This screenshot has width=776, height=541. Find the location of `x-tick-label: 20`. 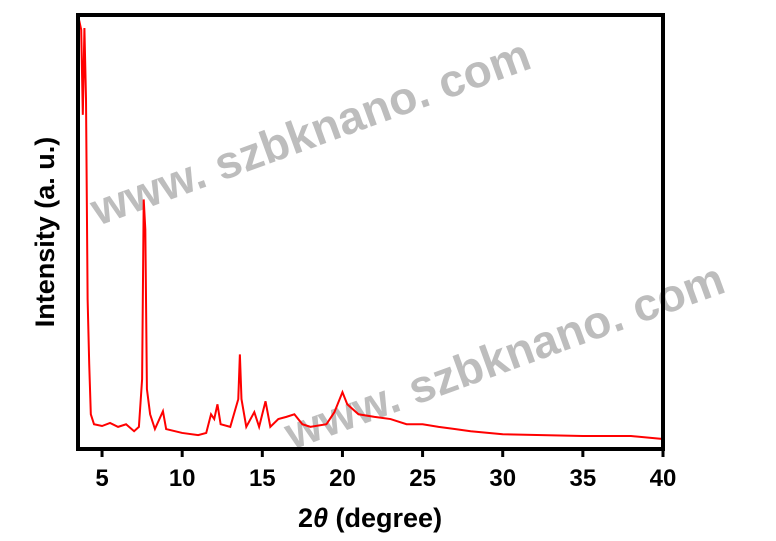

x-tick-label: 20 is located at coordinates (342, 478).